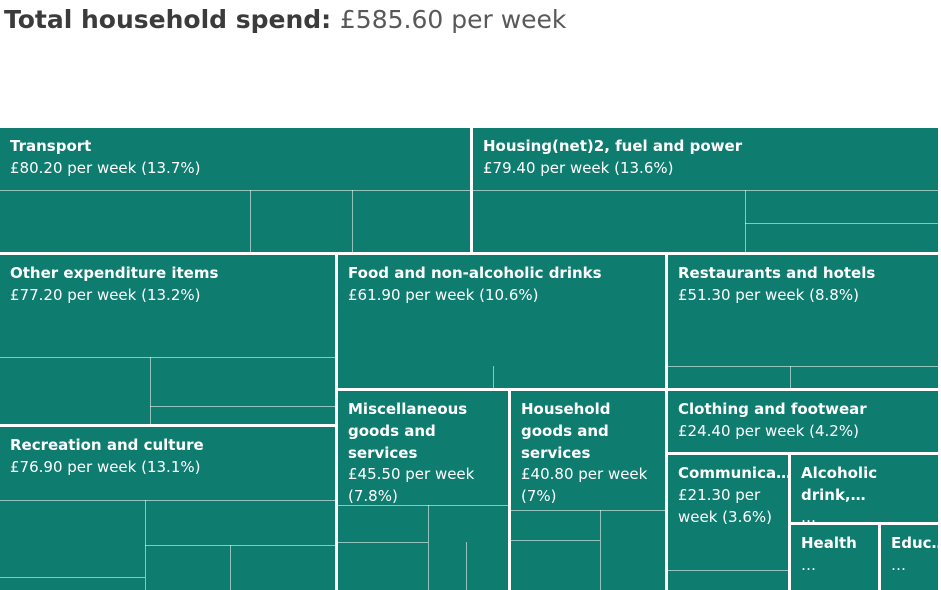 Image resolution: width=941 pixels, height=590 pixels. Describe the element at coordinates (475, 273) in the screenshot. I see `cell-label: Food and non-alcoholic drinks` at that location.